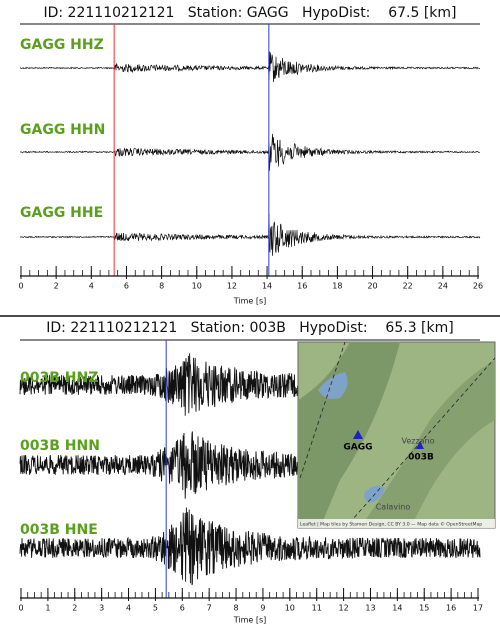 The height and width of the screenshot is (630, 500). What do you see at coordinates (372, 286) in the screenshot?
I see `x-tick-label: 20` at bounding box center [372, 286].